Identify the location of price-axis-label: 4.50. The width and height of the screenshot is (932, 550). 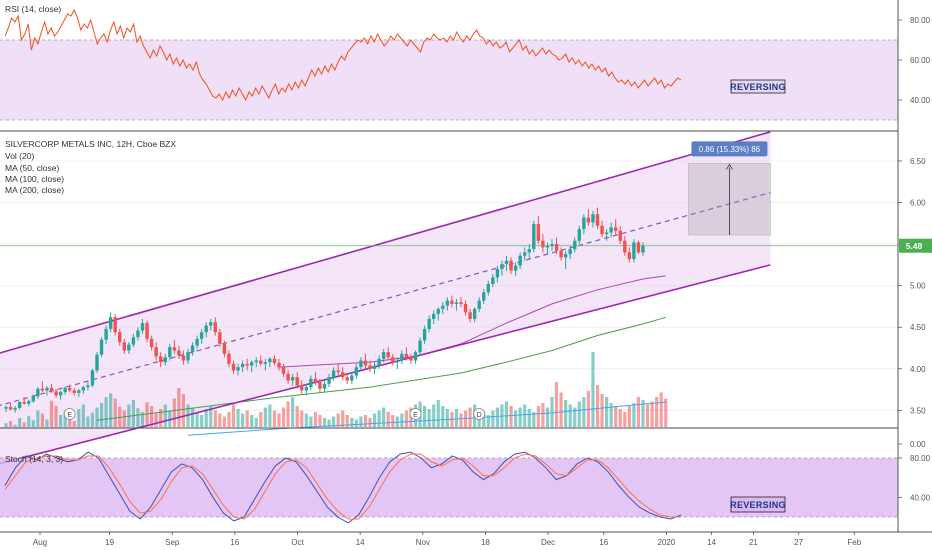
(918, 327).